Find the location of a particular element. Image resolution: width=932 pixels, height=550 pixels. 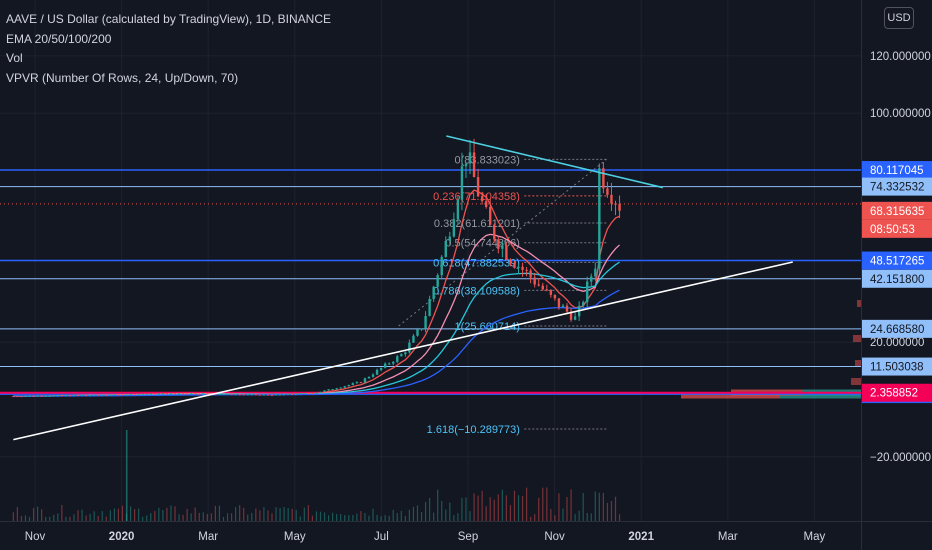

time-axis-separator is located at coordinates (466, 521).